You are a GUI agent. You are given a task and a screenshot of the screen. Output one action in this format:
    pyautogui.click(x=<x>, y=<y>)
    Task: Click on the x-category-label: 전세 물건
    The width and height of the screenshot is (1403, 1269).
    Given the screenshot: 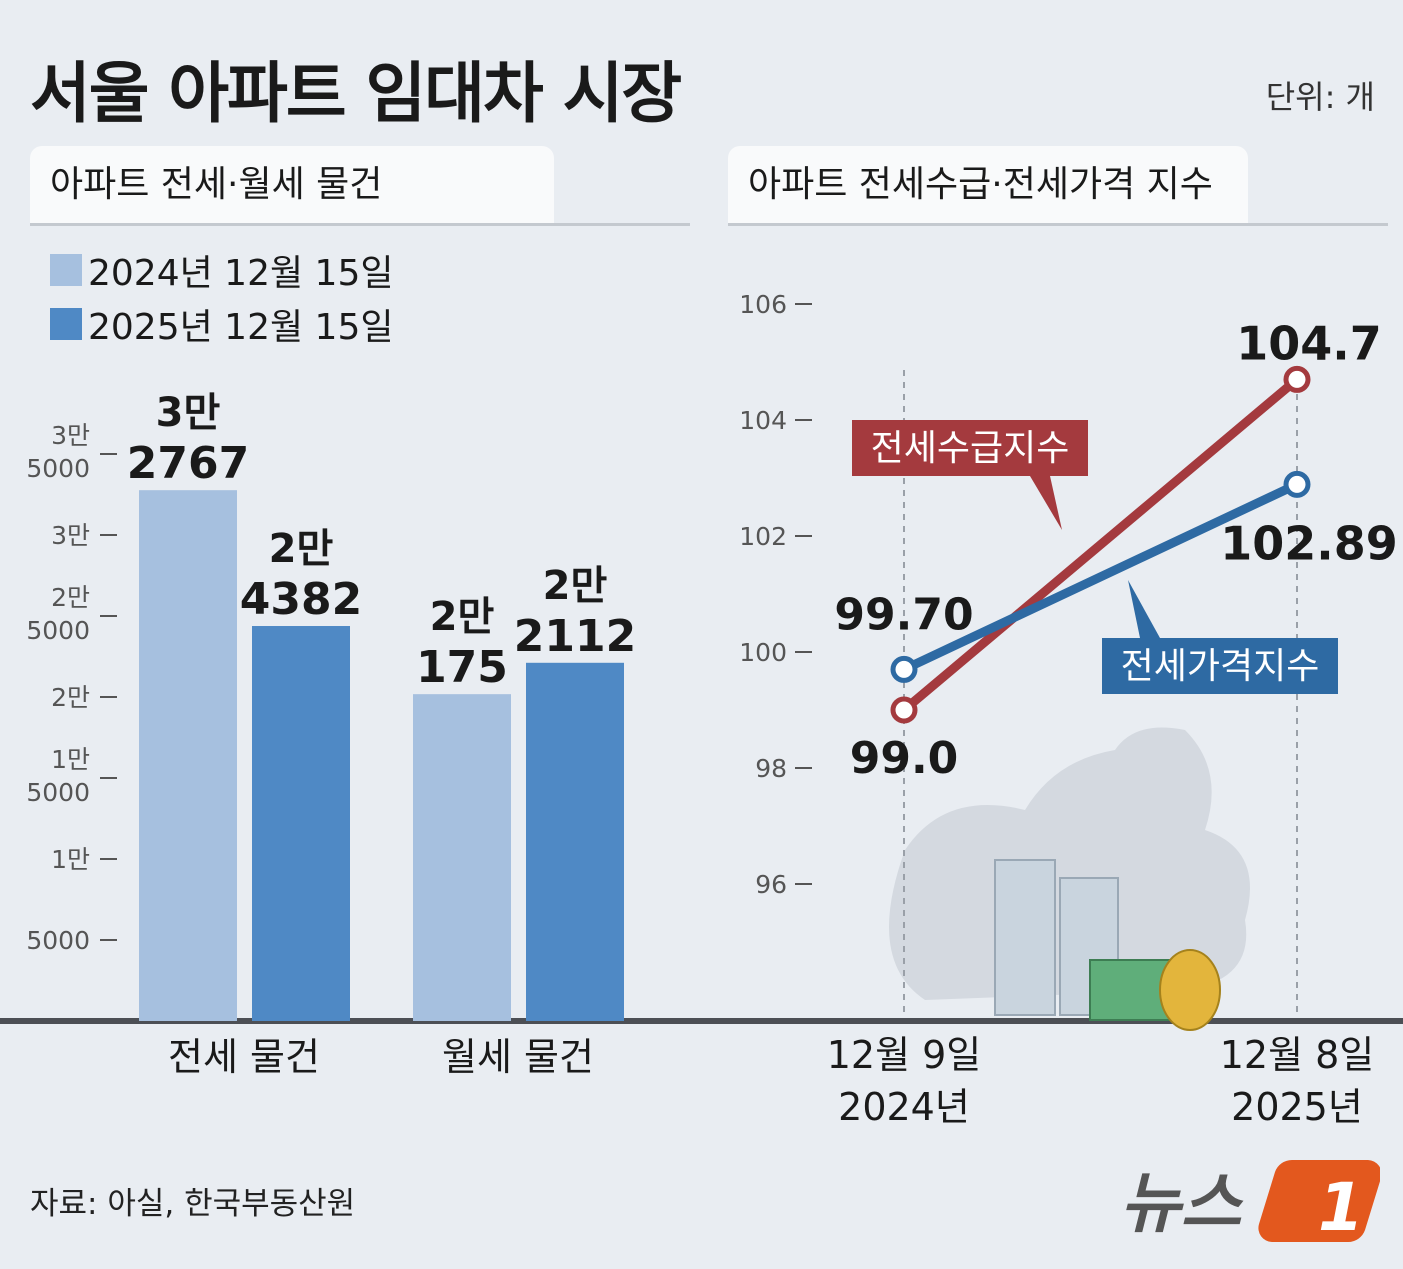 What is the action you would take?
    pyautogui.click(x=244, y=1057)
    